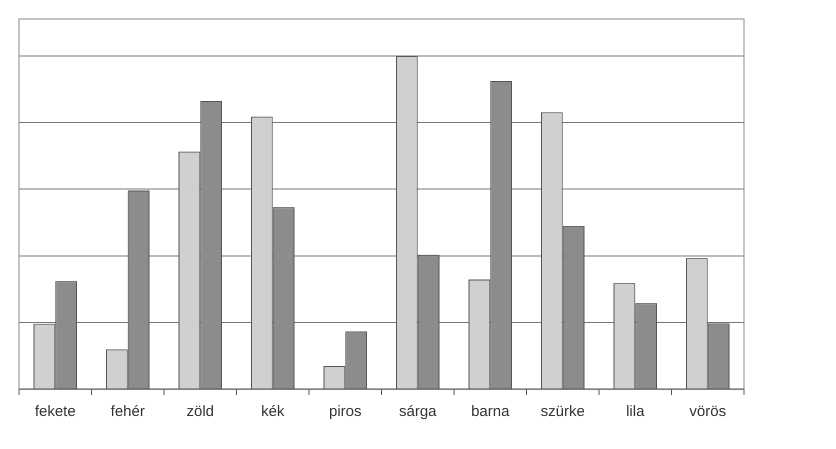 Image resolution: width=836 pixels, height=449 pixels. I want to click on x-tick-label: lila, so click(636, 411).